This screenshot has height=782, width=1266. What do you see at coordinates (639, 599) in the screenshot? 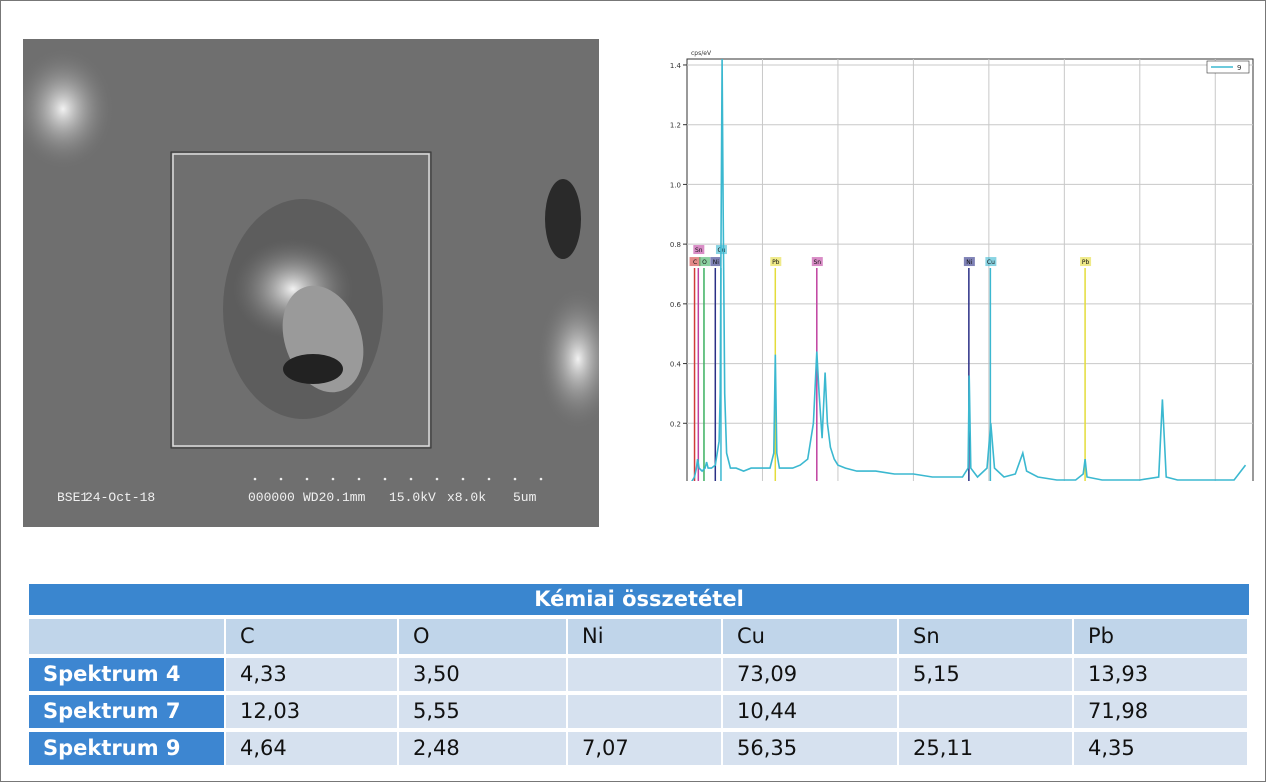
I see `table-title: Kémiai összetétel` at bounding box center [639, 599].